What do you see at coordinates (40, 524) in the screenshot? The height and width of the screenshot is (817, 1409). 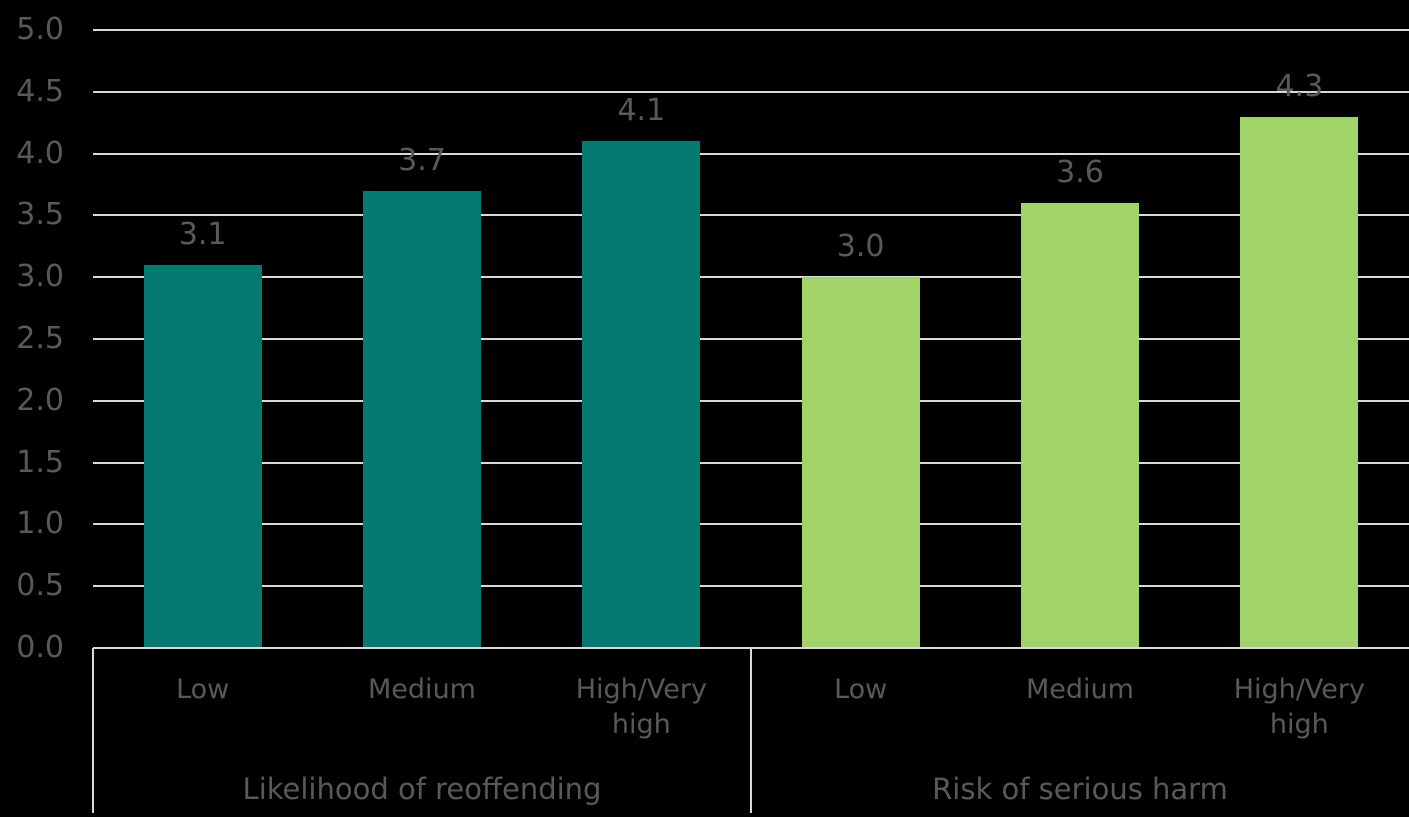 I see `y-axis-tick-label: 1.0` at bounding box center [40, 524].